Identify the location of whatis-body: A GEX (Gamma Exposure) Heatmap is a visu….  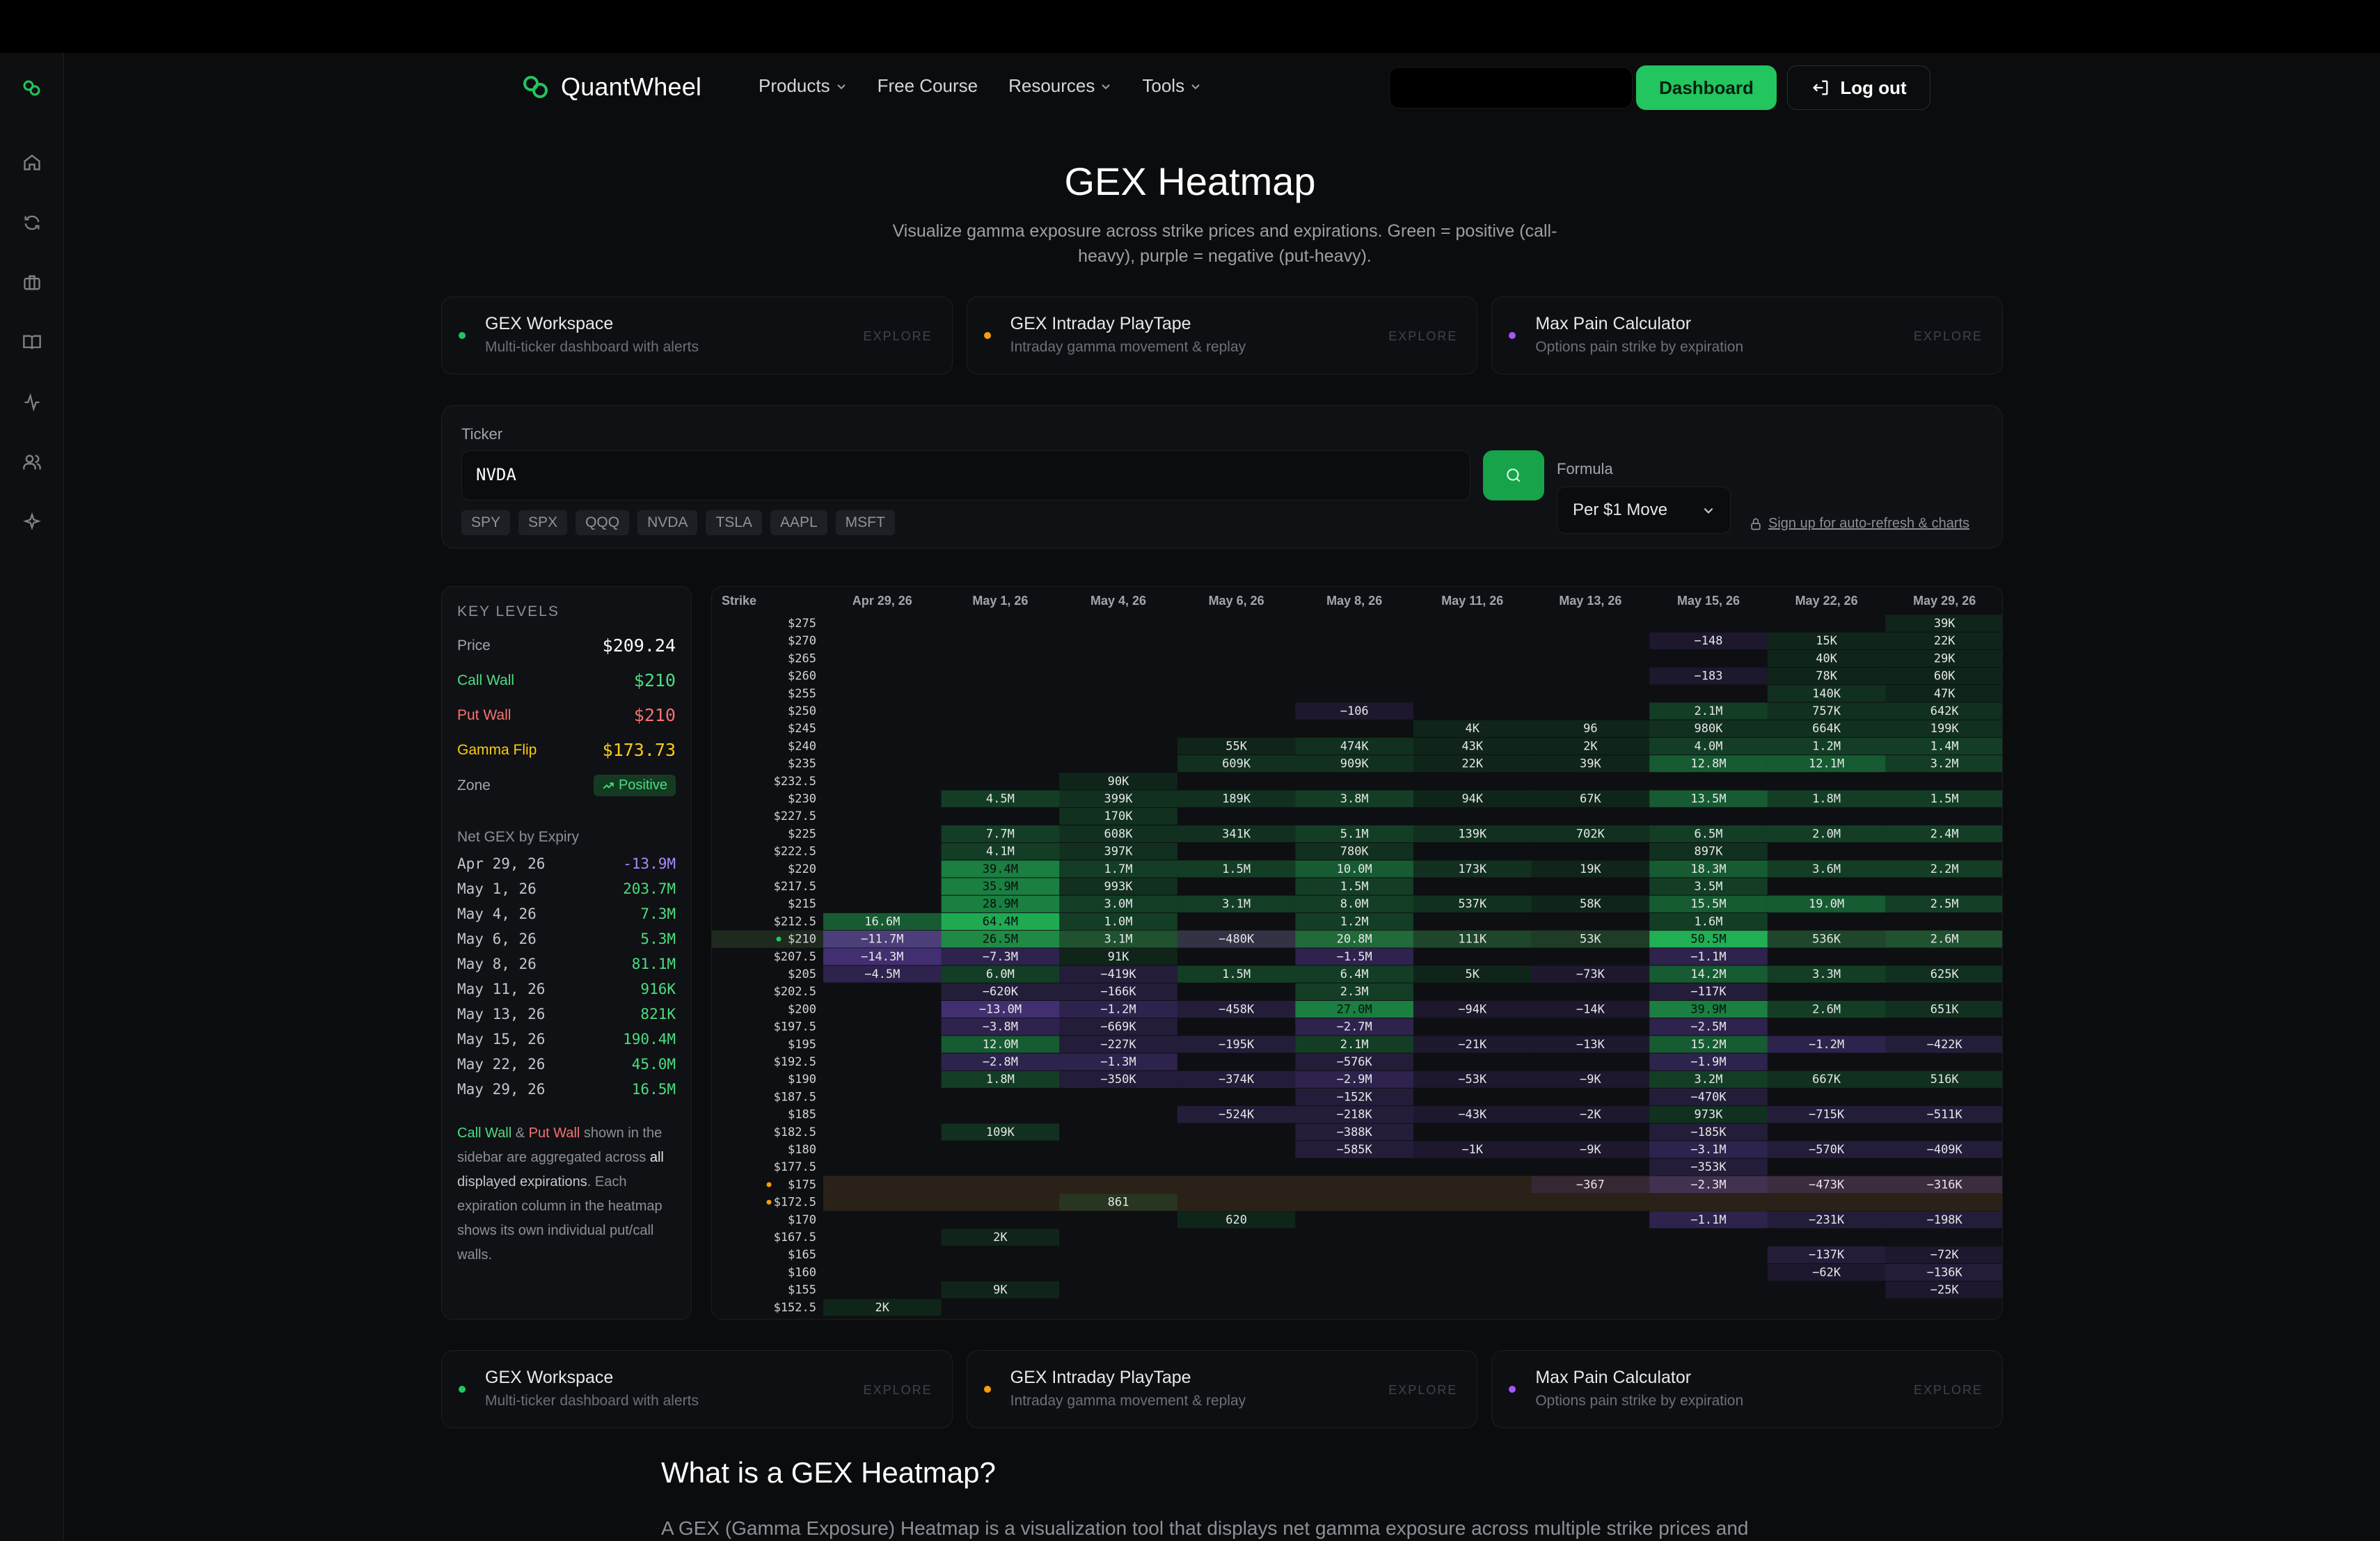
(1205, 1528).